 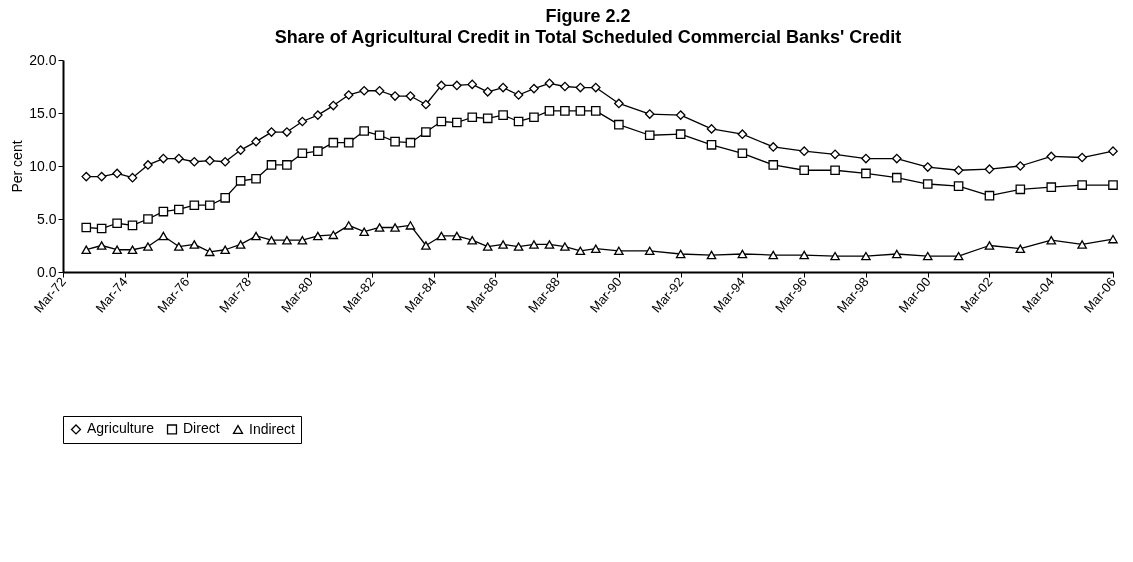 I want to click on y-tick-label: 0.0, so click(x=47, y=271).